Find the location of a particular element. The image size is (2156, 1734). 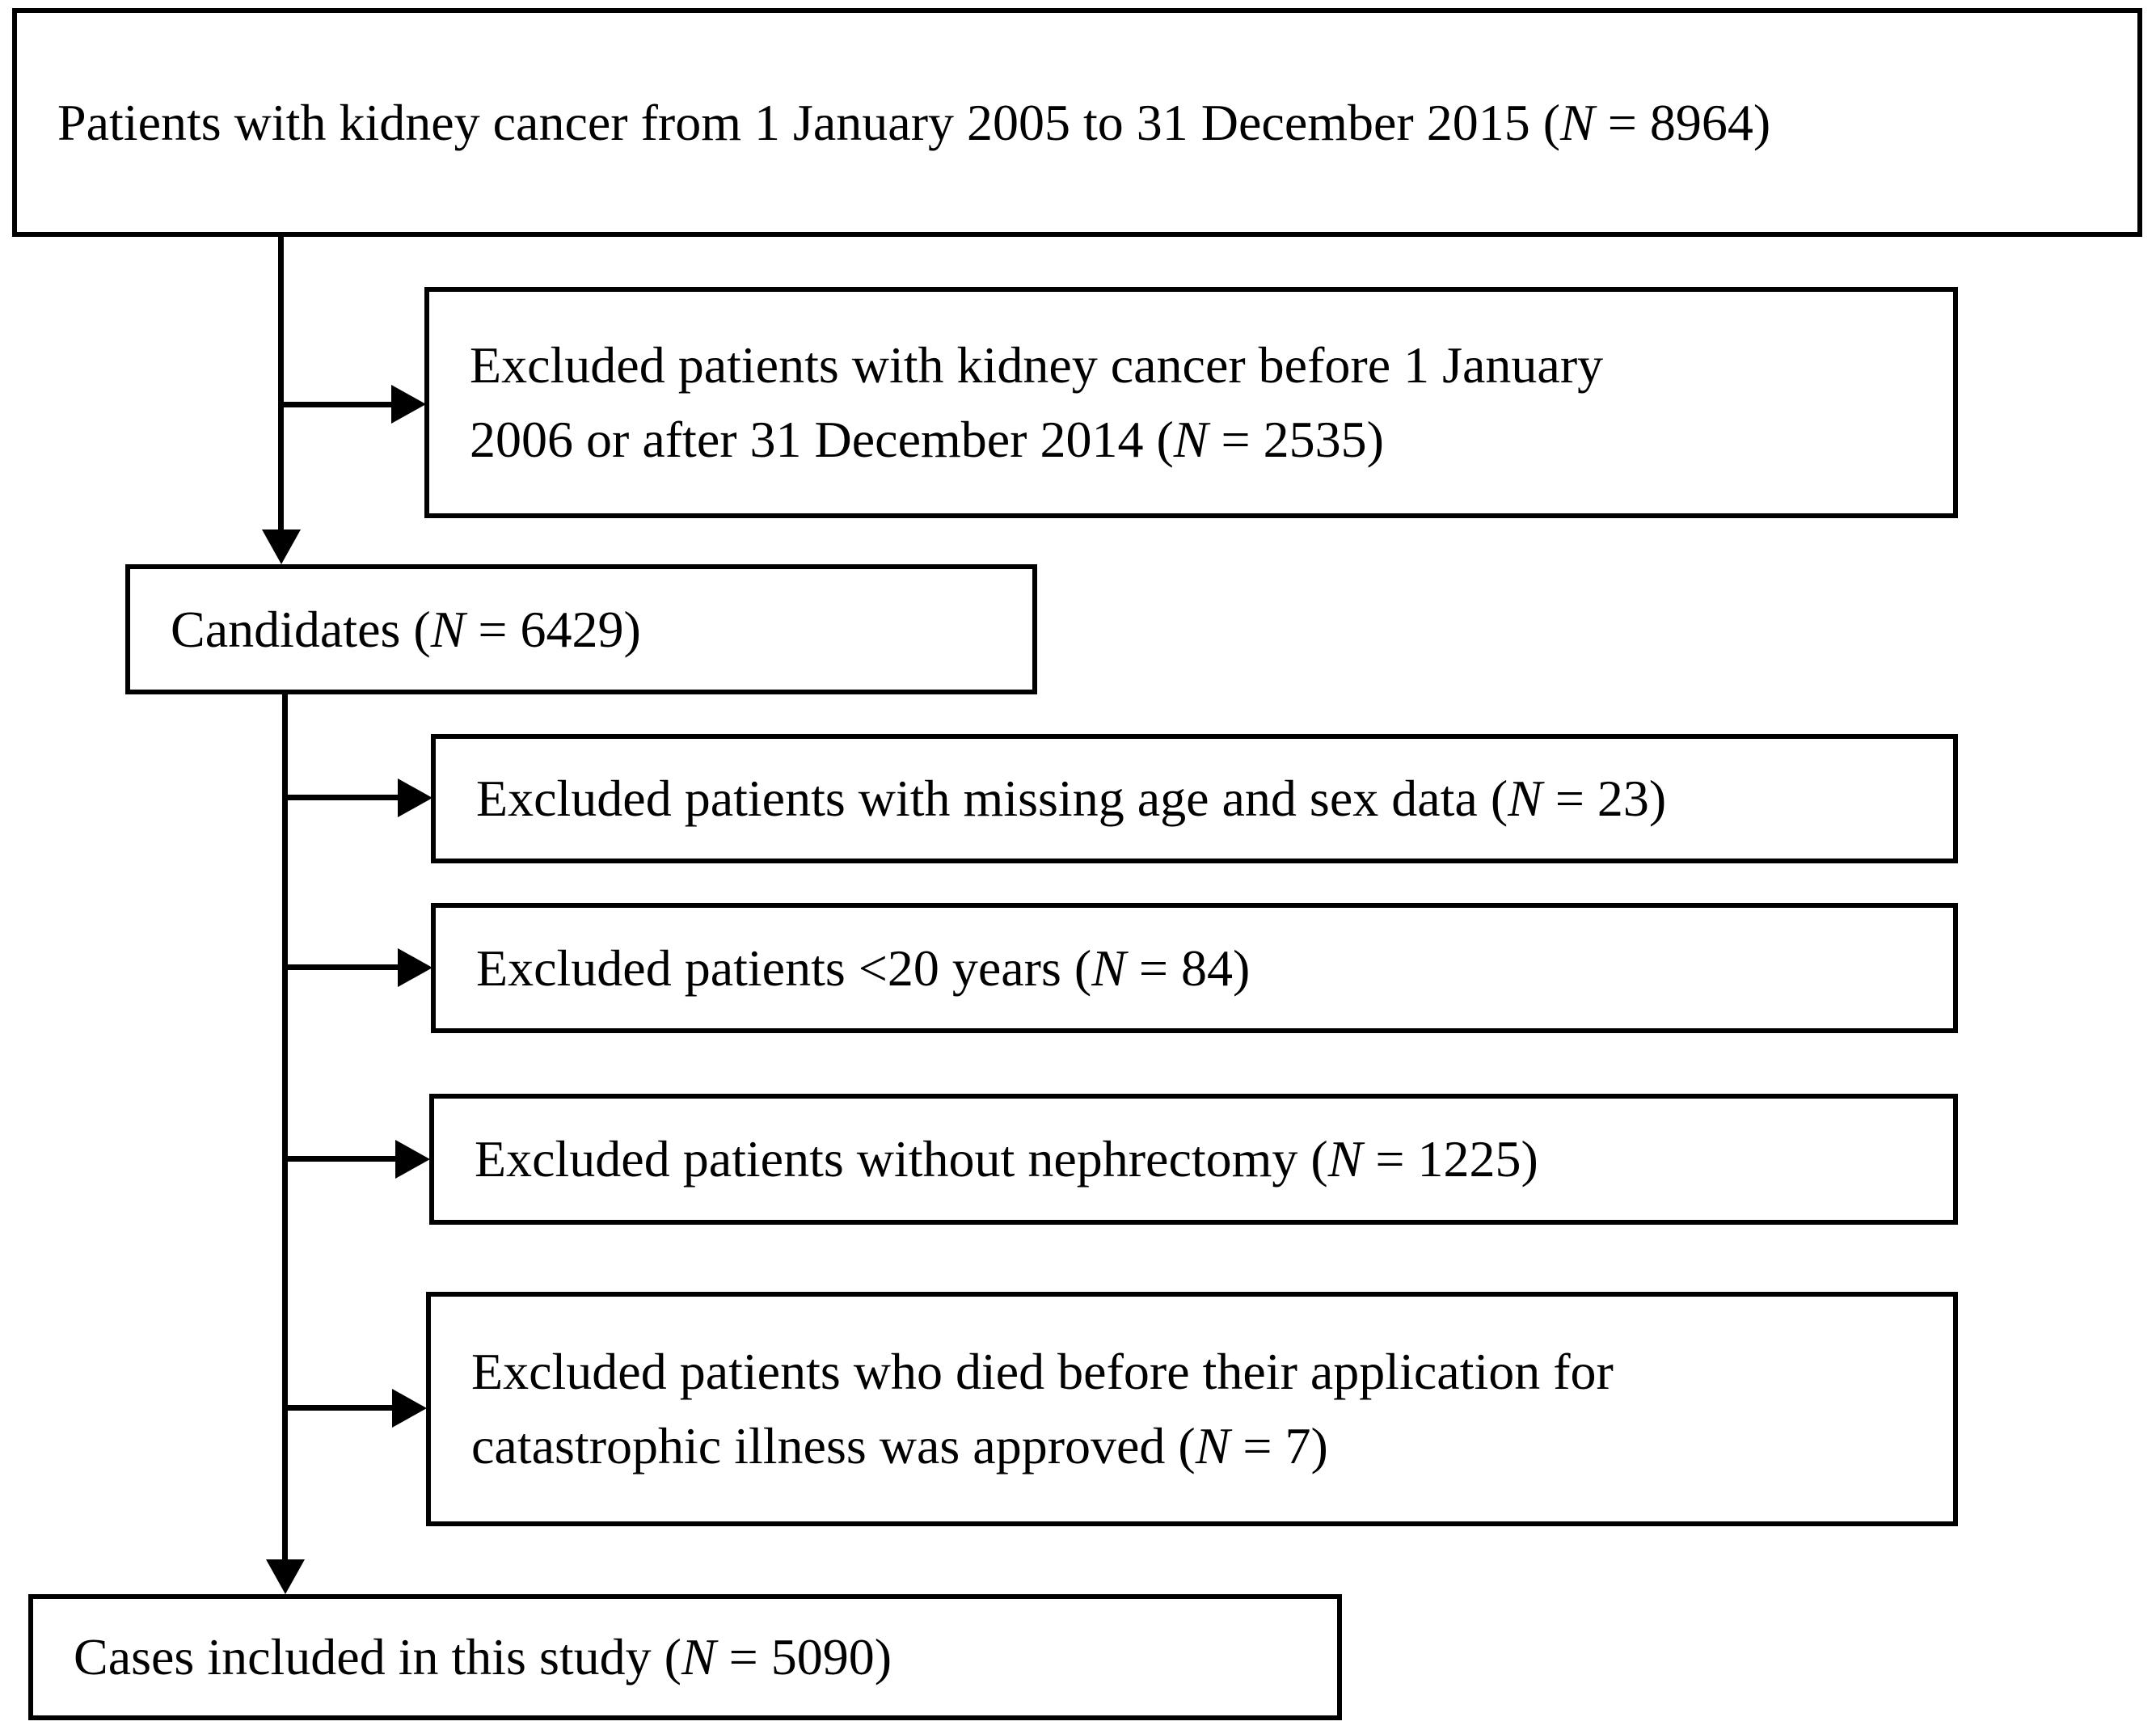

box-final-cases: Cases included in this study (N = 5090) is located at coordinates (685, 1657).